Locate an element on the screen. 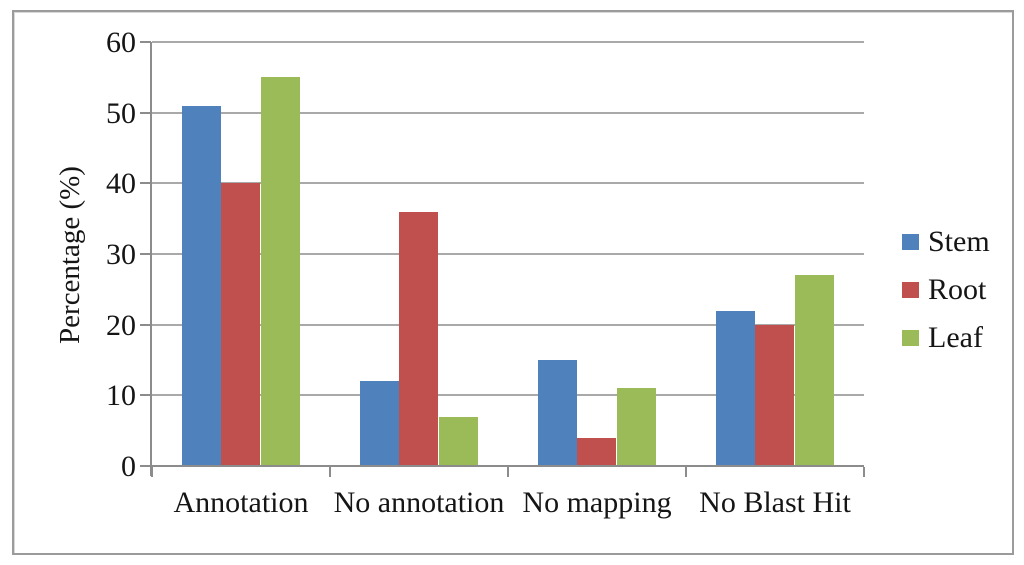 Image resolution: width=1024 pixels, height=565 pixels. y-tick-label-30: 30 is located at coordinates (121, 254).